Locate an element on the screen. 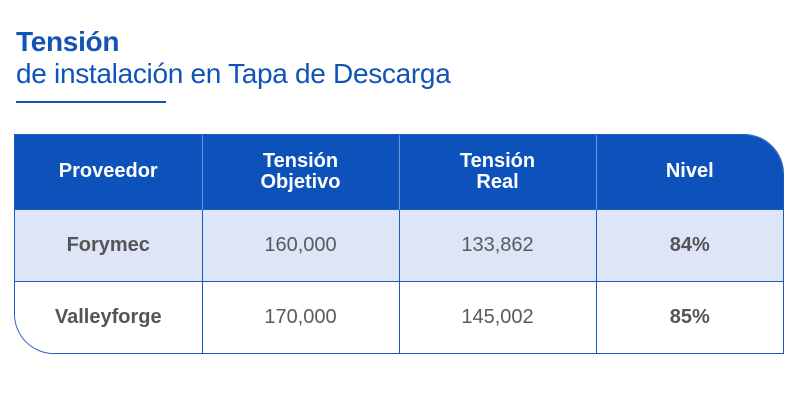 The height and width of the screenshot is (400, 800). column-header-nivel: Nivel is located at coordinates (689, 172).